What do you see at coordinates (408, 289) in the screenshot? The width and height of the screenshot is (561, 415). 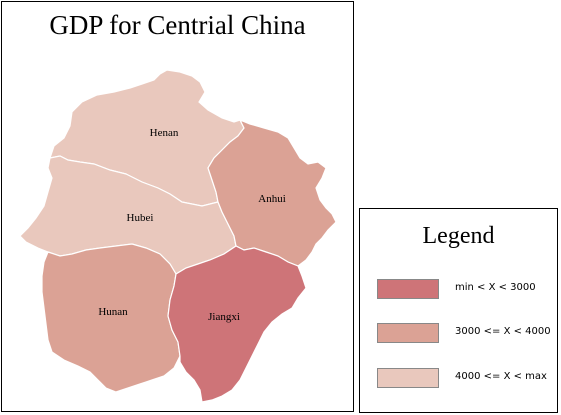 I see `legend-swatch-low` at bounding box center [408, 289].